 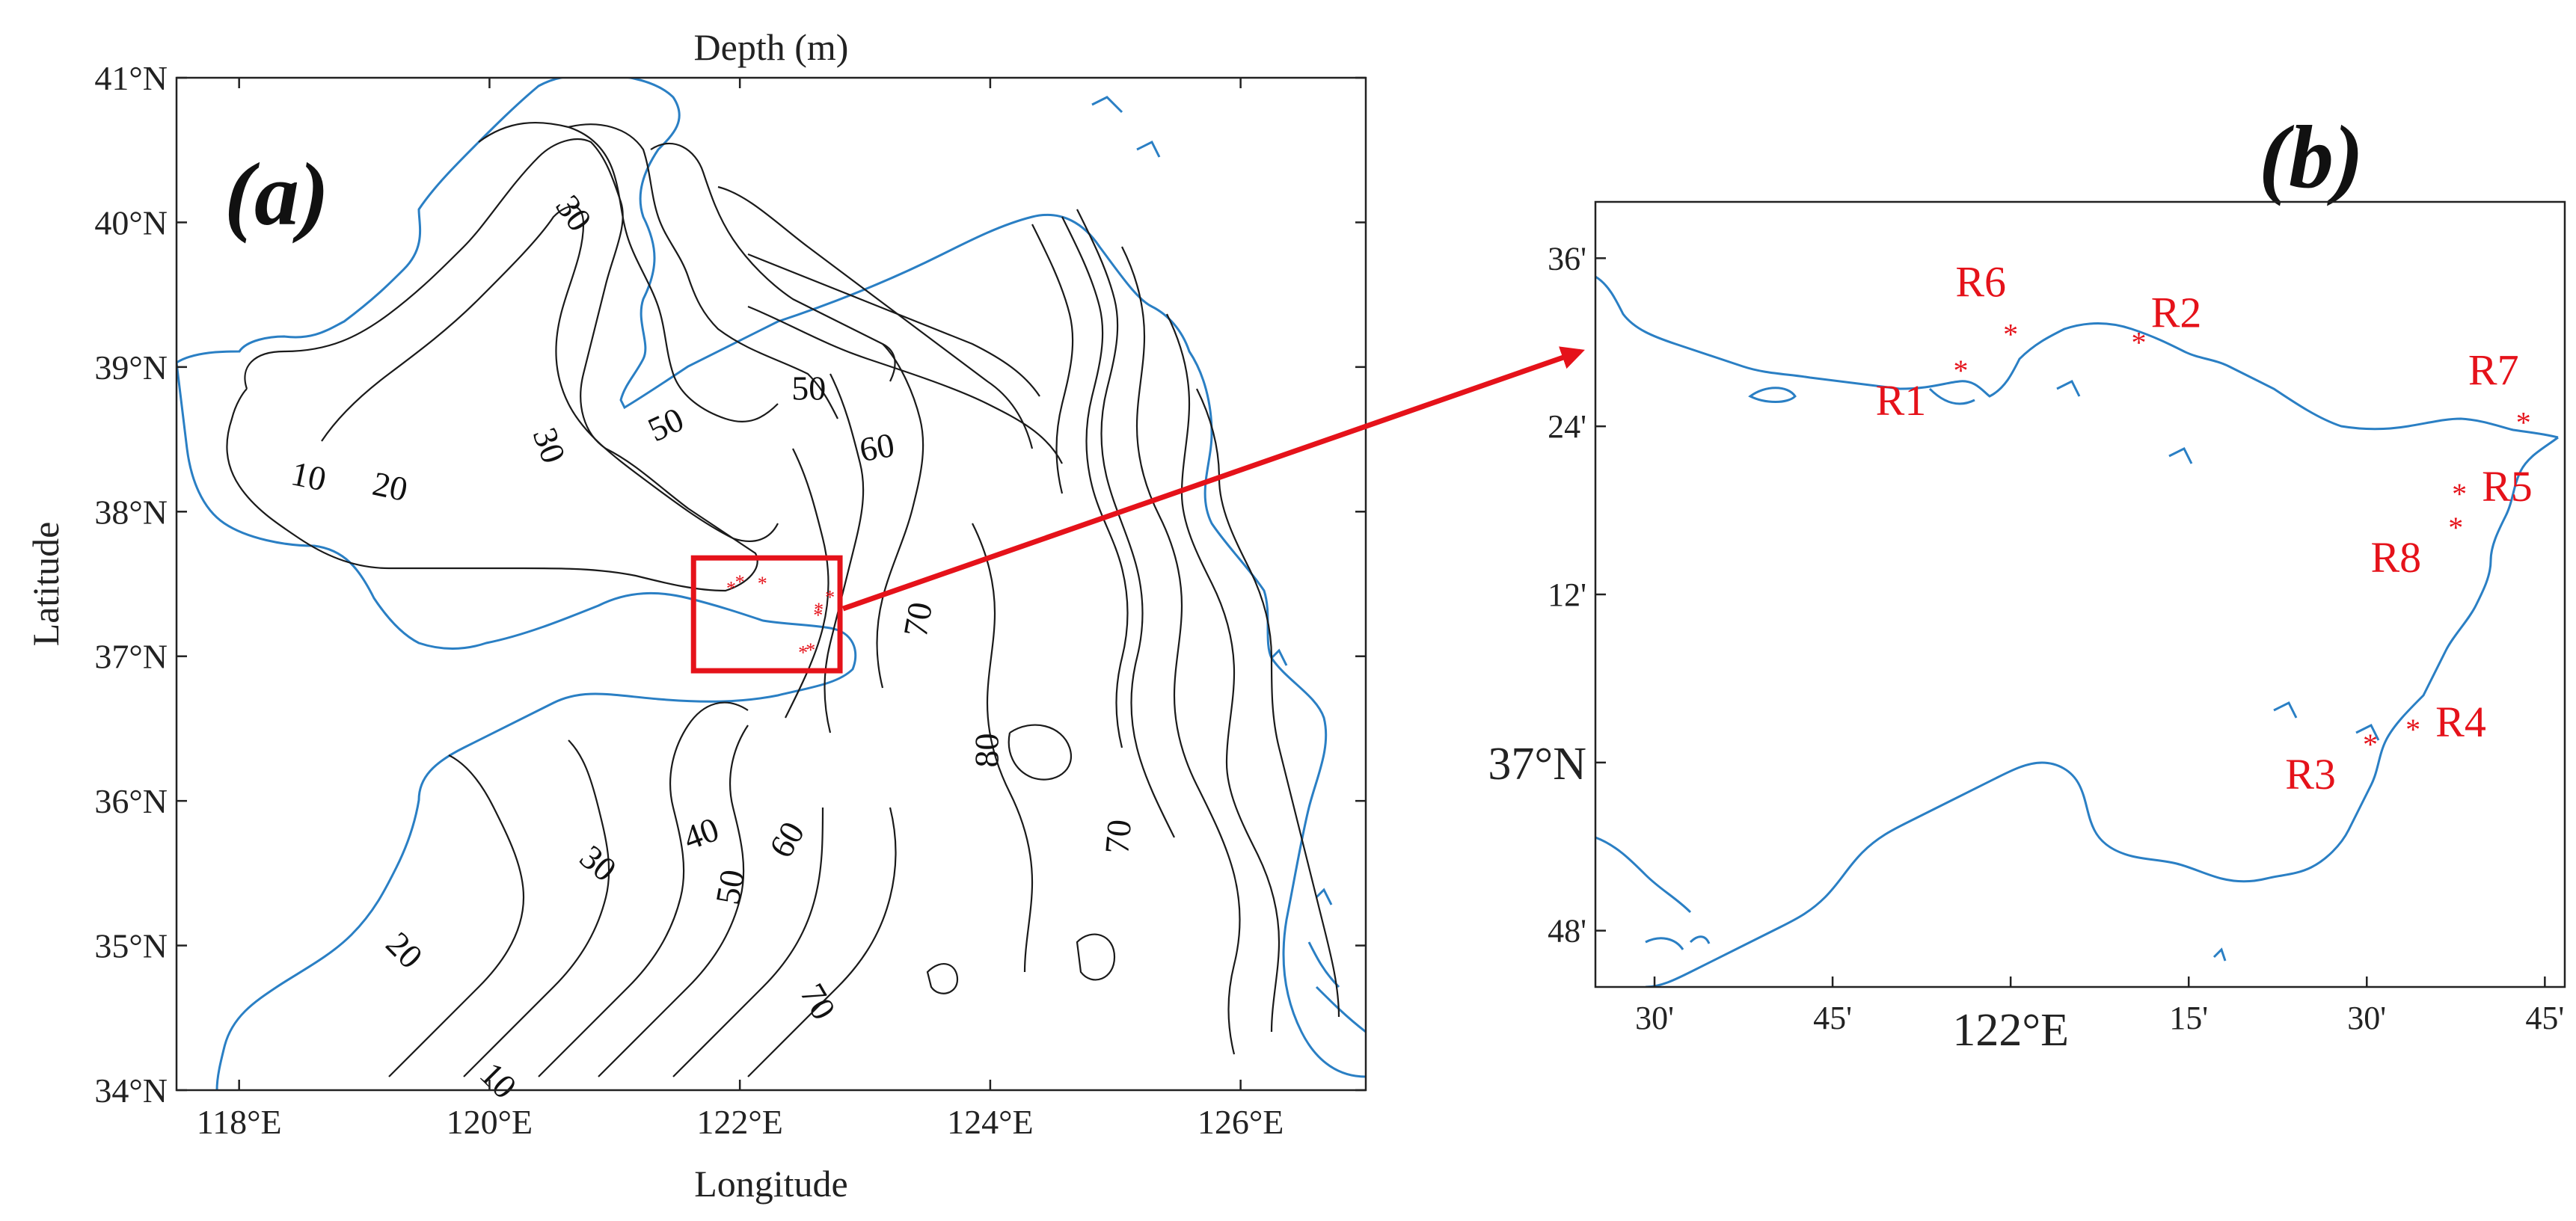 I want to click on a-ytick-label-2: 39°N, so click(x=131, y=367).